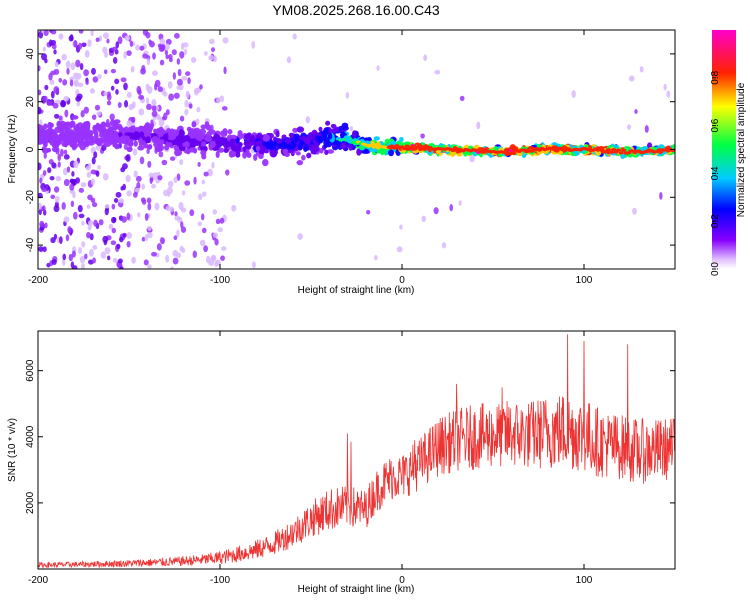 This screenshot has height=605, width=750. What do you see at coordinates (220, 580) in the screenshot?
I see `snr-x-tick-label: -100` at bounding box center [220, 580].